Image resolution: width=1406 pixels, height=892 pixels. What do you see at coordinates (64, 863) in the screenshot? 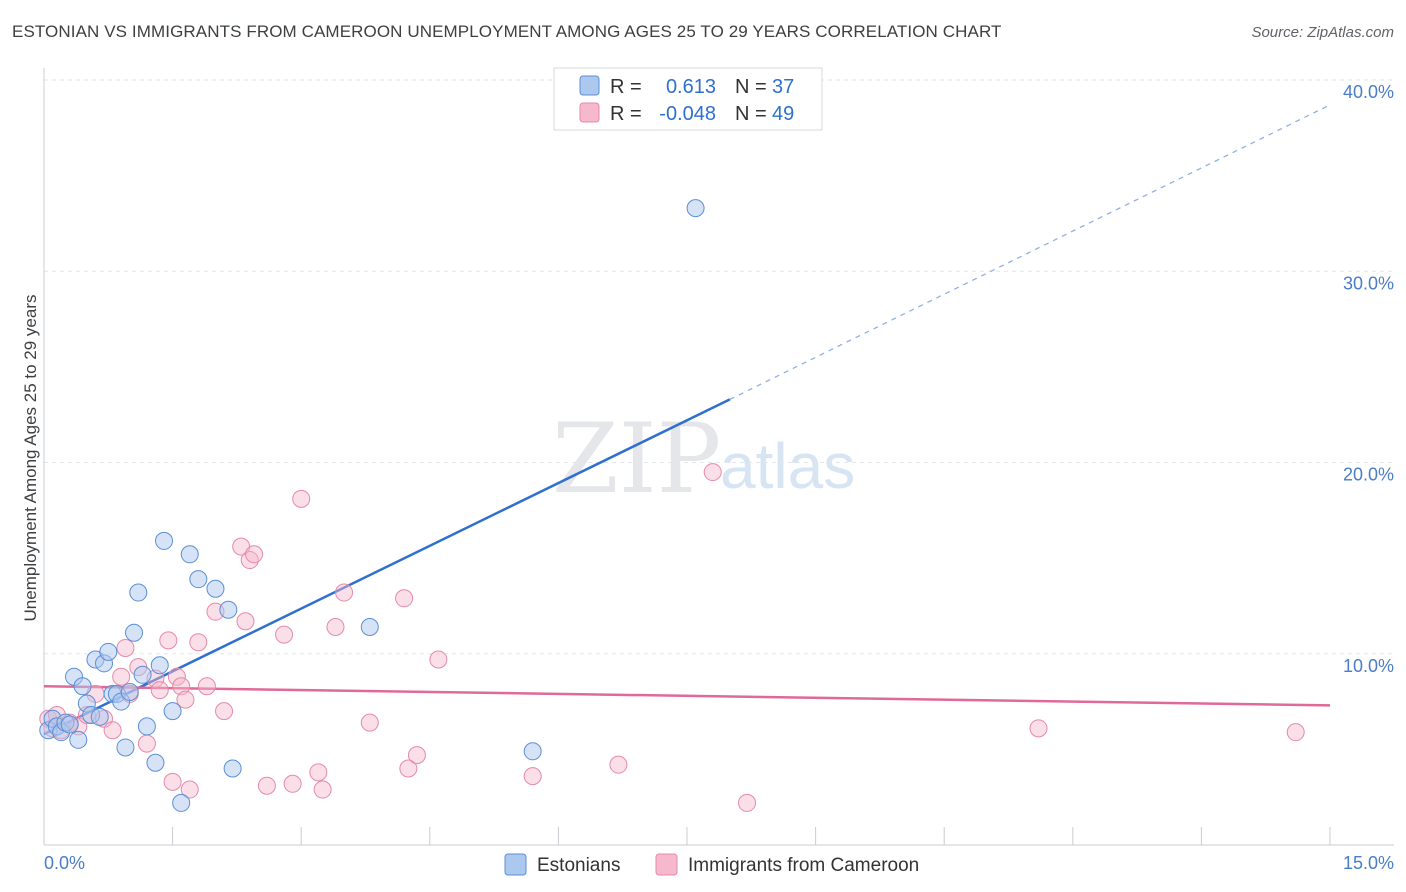
I see `x-tick-label-min: 0.0%` at bounding box center [64, 863].